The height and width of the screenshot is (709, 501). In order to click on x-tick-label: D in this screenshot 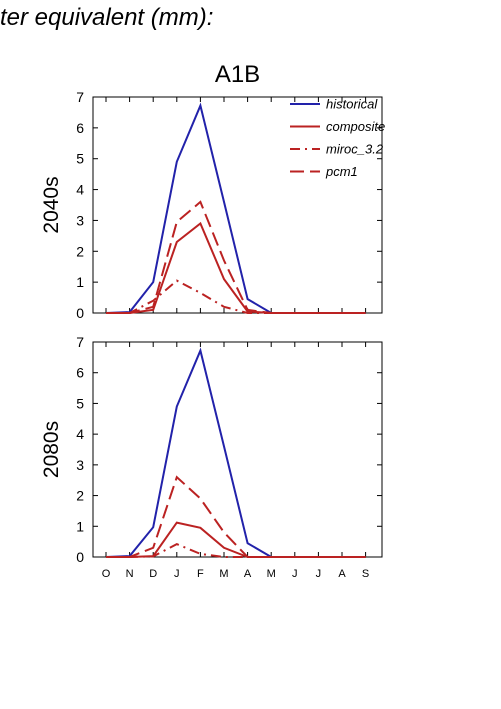, I will do `click(153, 574)`.